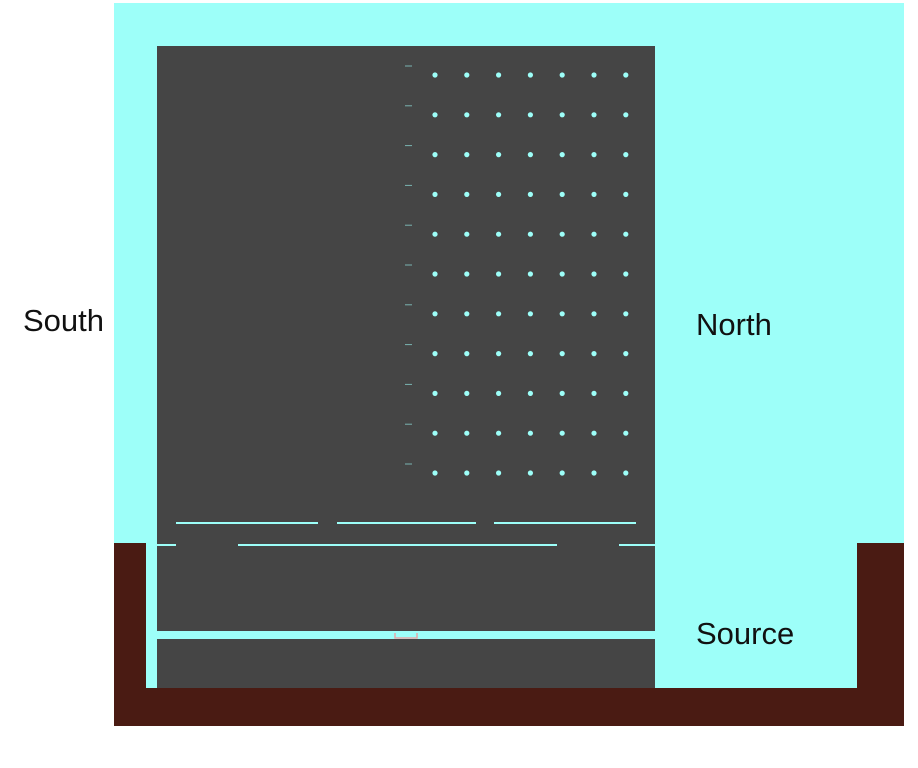 The image size is (918, 768). I want to click on source-marker, so click(406, 636).